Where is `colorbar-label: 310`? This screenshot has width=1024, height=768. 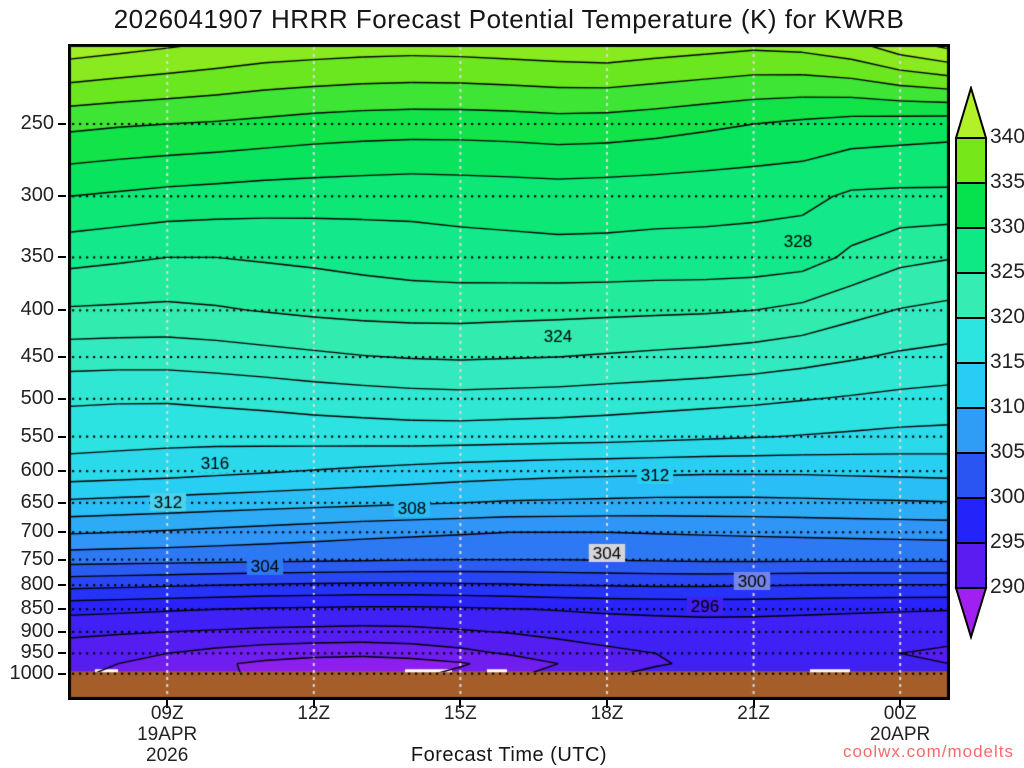
colorbar-label: 310 is located at coordinates (1007, 406).